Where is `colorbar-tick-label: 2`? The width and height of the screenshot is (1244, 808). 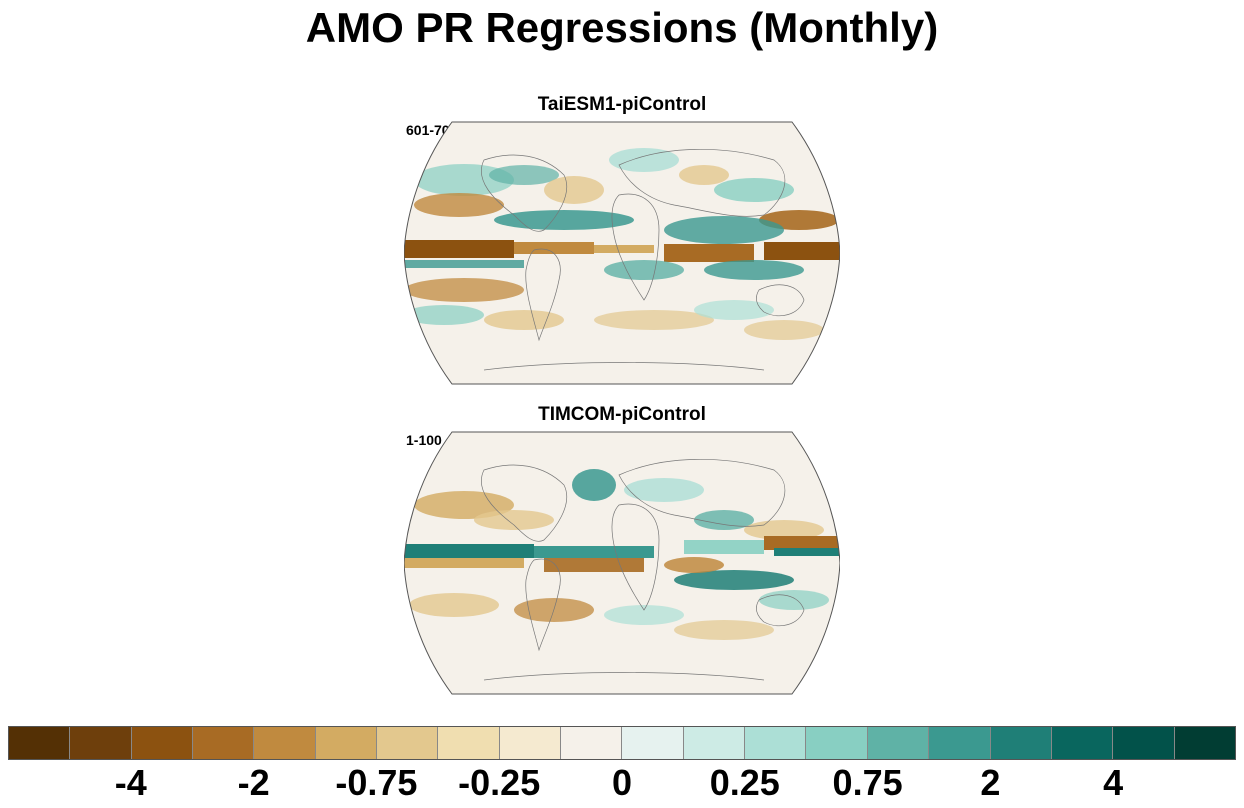
colorbar-tick-label: 2 is located at coordinates (990, 782).